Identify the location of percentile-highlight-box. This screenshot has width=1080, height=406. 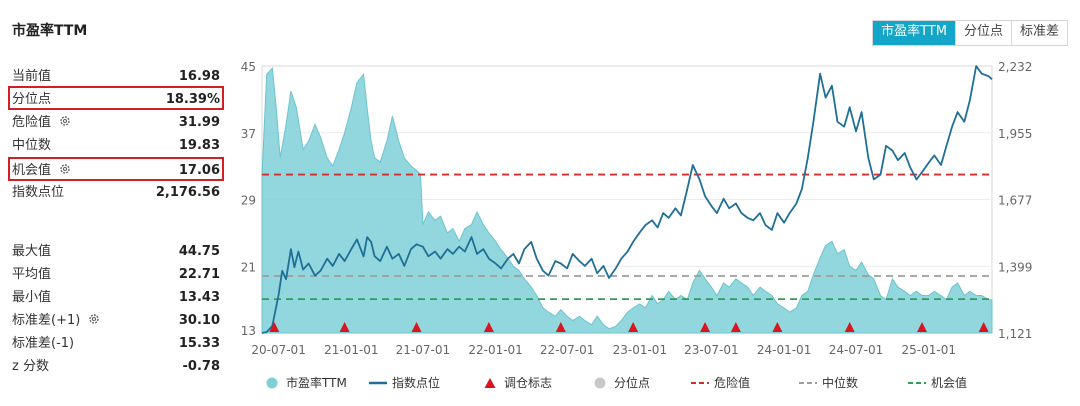
(116, 98).